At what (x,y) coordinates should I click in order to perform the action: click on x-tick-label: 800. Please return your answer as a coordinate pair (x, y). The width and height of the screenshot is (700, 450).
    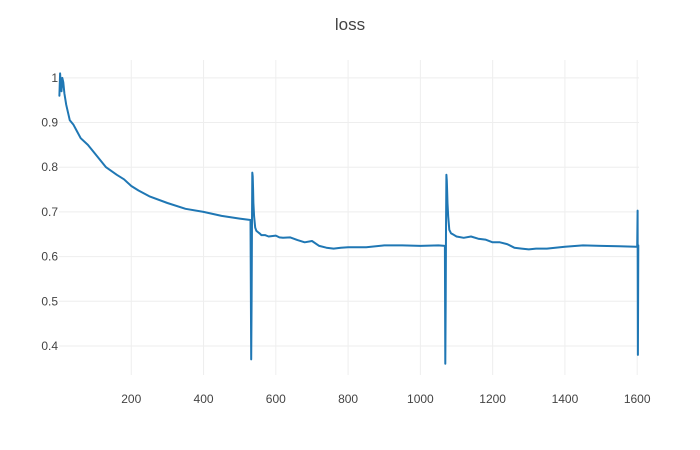
    Looking at the image, I should click on (348, 399).